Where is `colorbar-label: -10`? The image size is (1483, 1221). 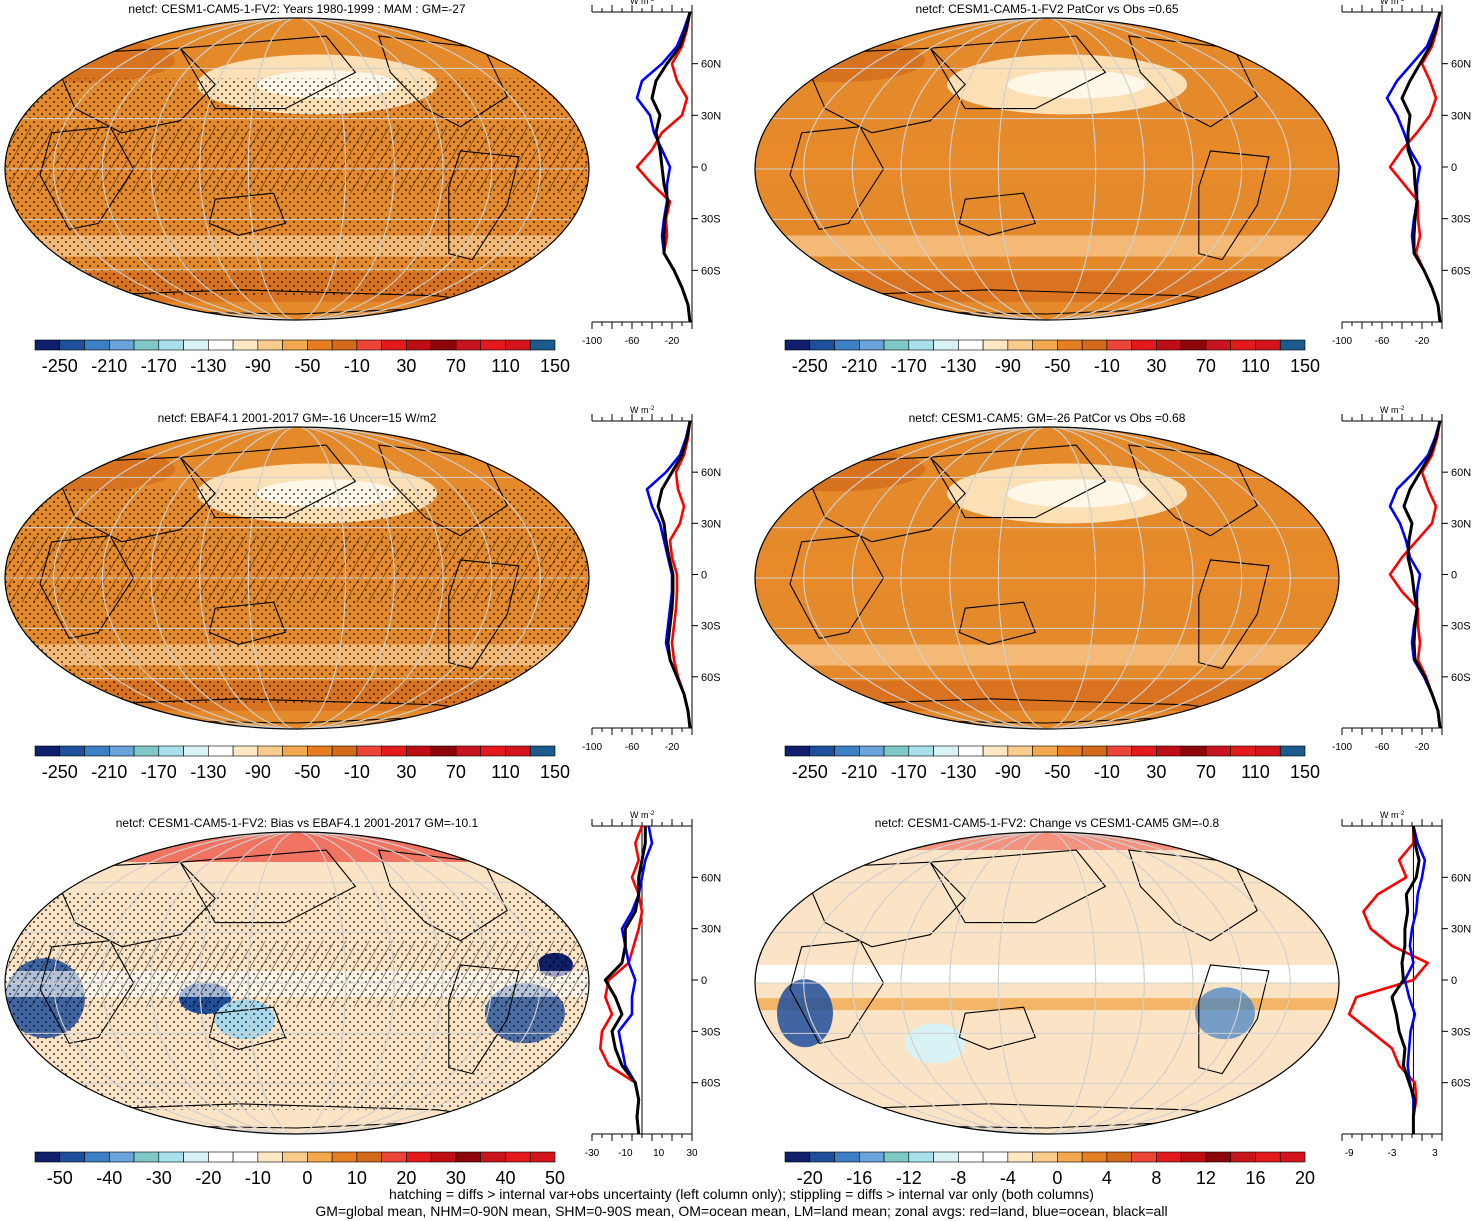 colorbar-label: -10 is located at coordinates (357, 366).